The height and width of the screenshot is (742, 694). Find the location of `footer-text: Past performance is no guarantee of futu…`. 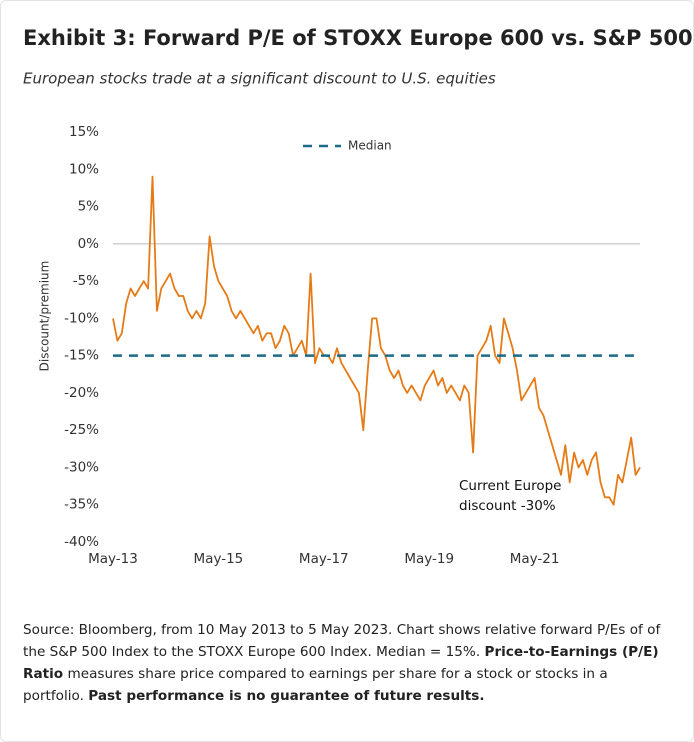

footer-text: Past performance is no guarantee of futu… is located at coordinates (286, 696).